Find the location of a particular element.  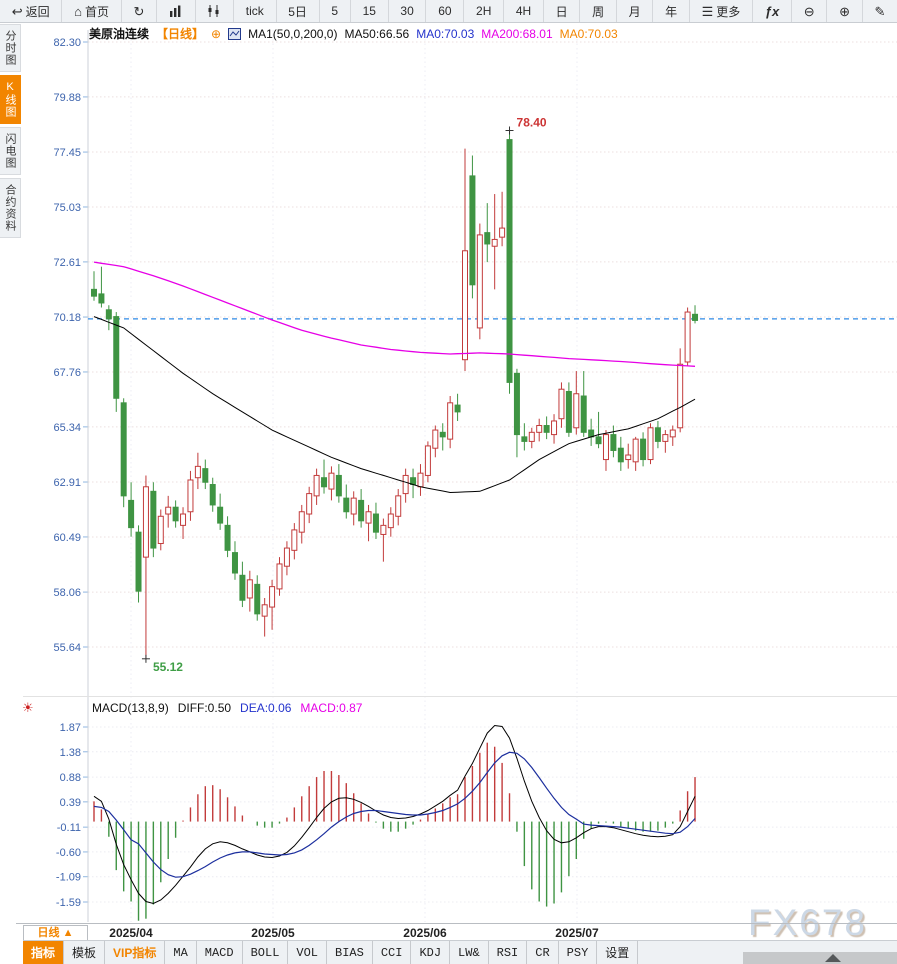

tick-period-button: tick is located at coordinates (255, 11).